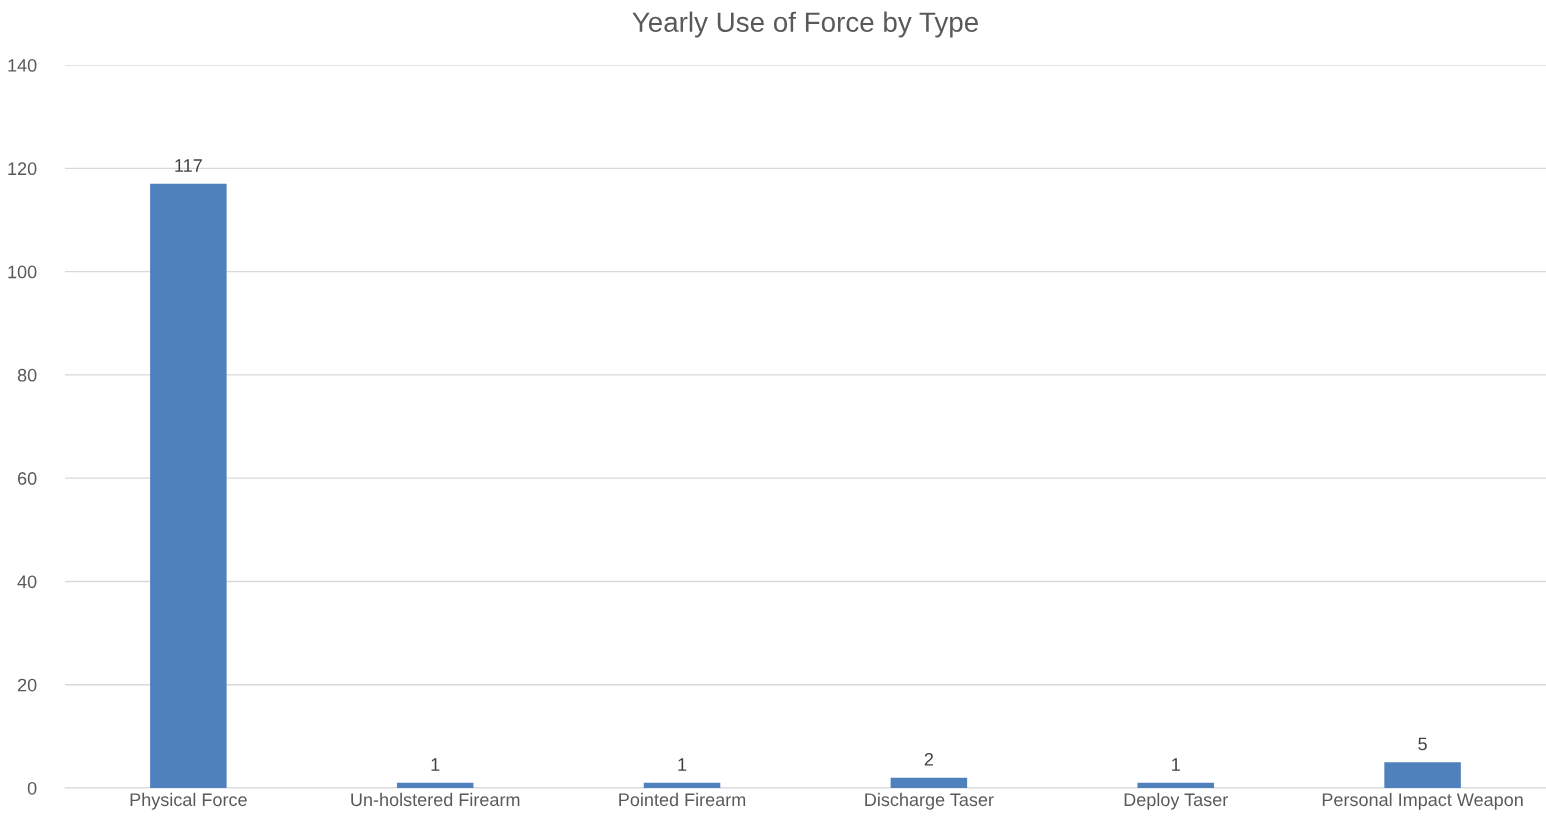 The image size is (1546, 830). Describe the element at coordinates (27, 478) in the screenshot. I see `y-tick-label: 60` at that location.